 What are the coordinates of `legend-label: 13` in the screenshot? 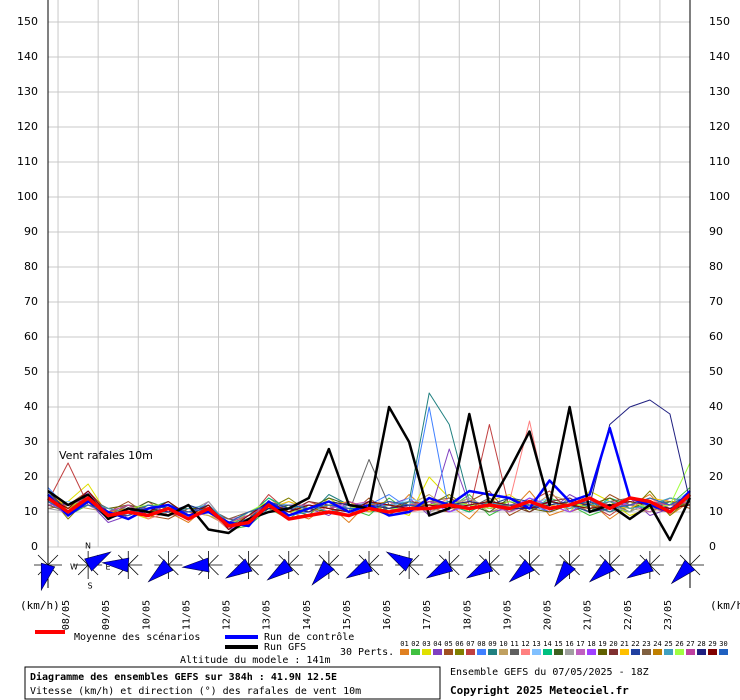 It's located at (536, 644).